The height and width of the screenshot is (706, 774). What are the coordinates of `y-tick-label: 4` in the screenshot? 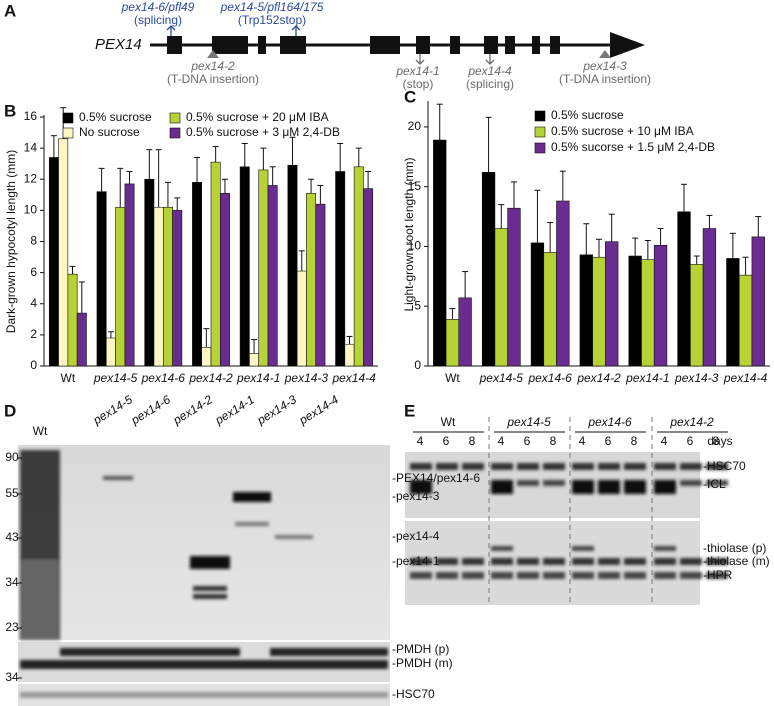 It's located at (33, 303).